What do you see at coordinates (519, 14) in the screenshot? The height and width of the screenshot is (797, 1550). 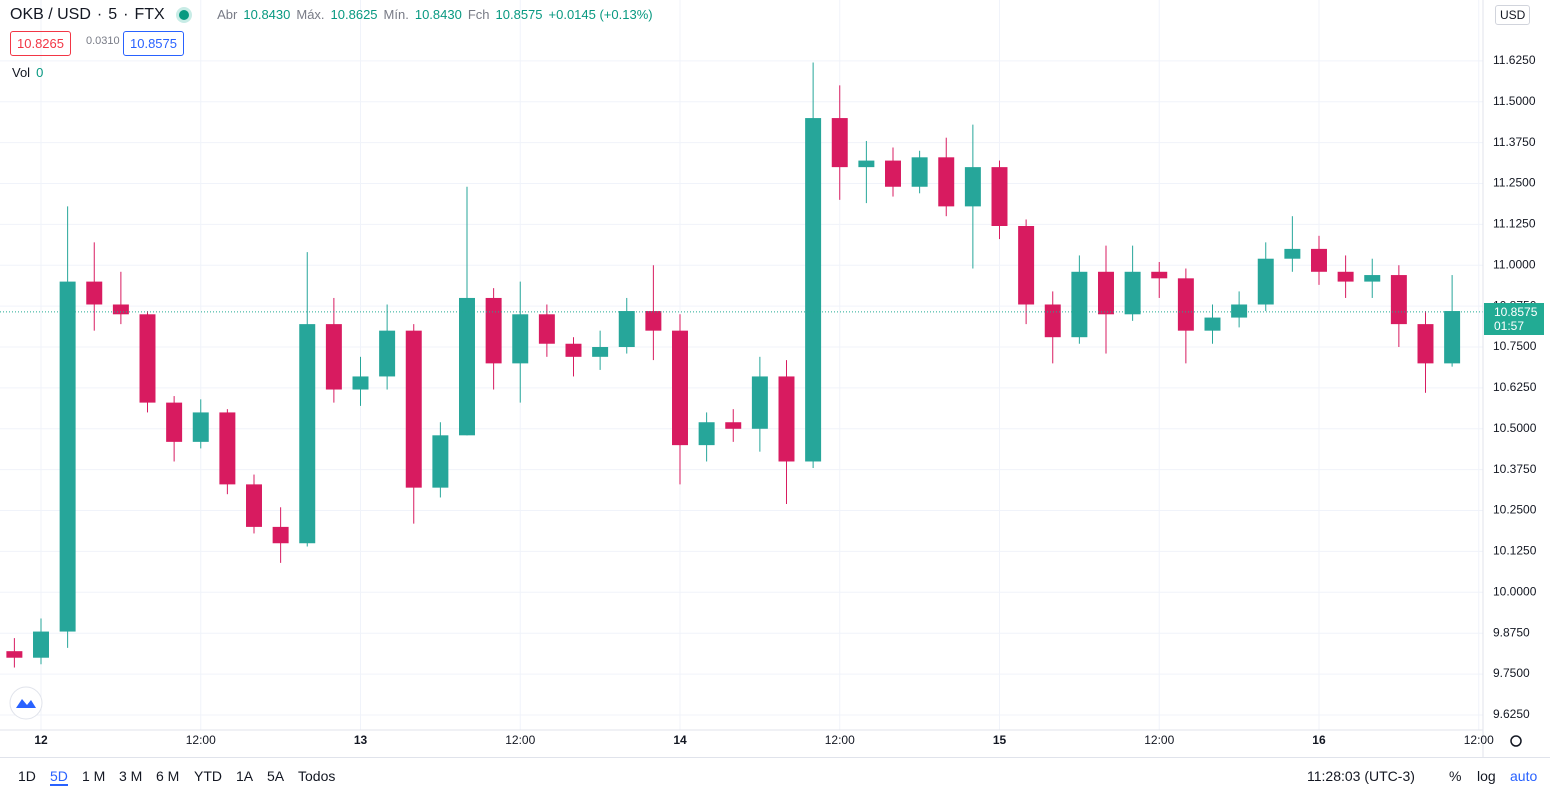 I see `value: 10.8575` at bounding box center [519, 14].